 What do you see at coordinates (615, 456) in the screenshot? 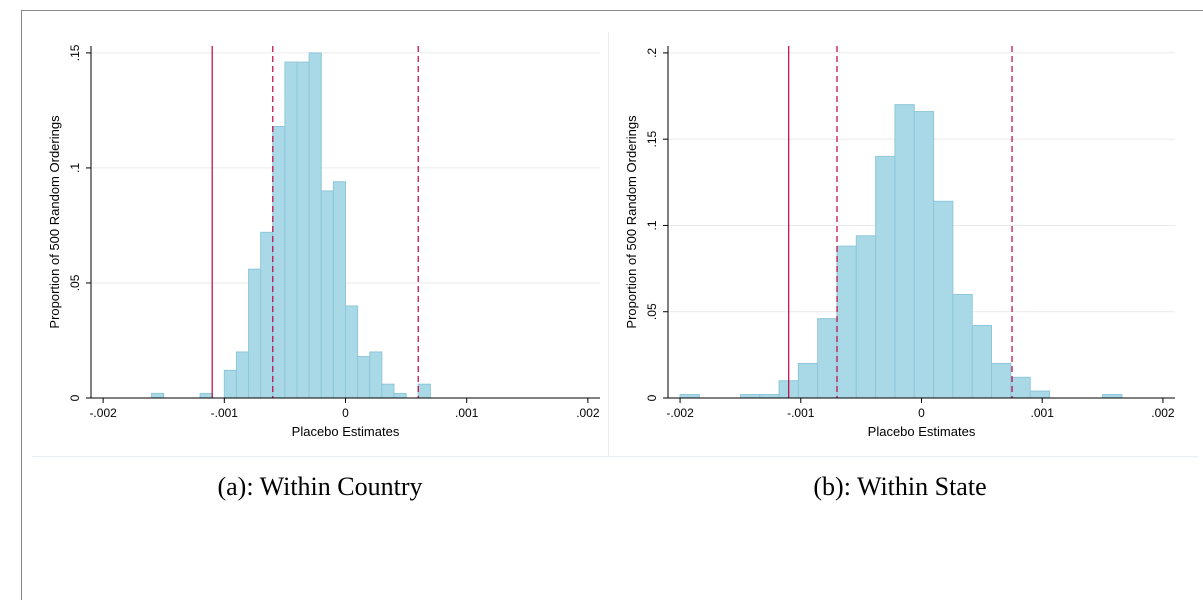
I see `panel-separator-horizontal` at bounding box center [615, 456].